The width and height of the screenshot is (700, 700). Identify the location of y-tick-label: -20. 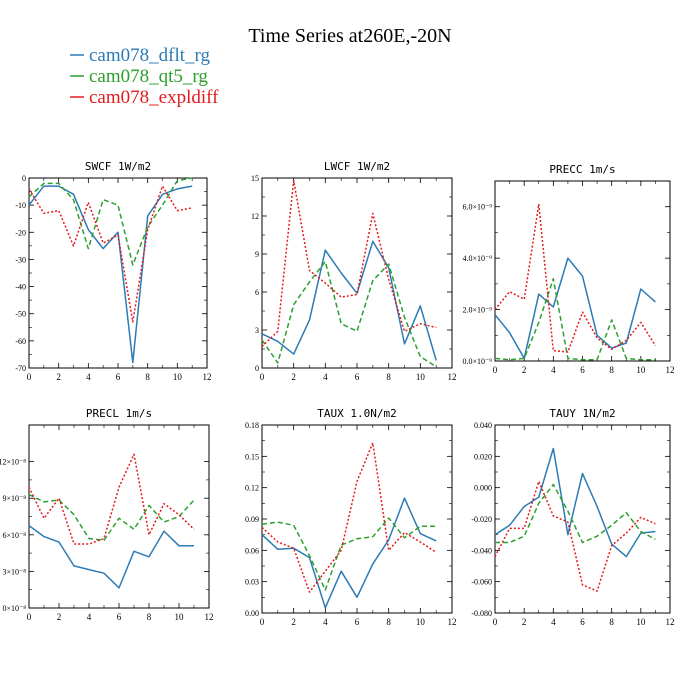
(20, 232).